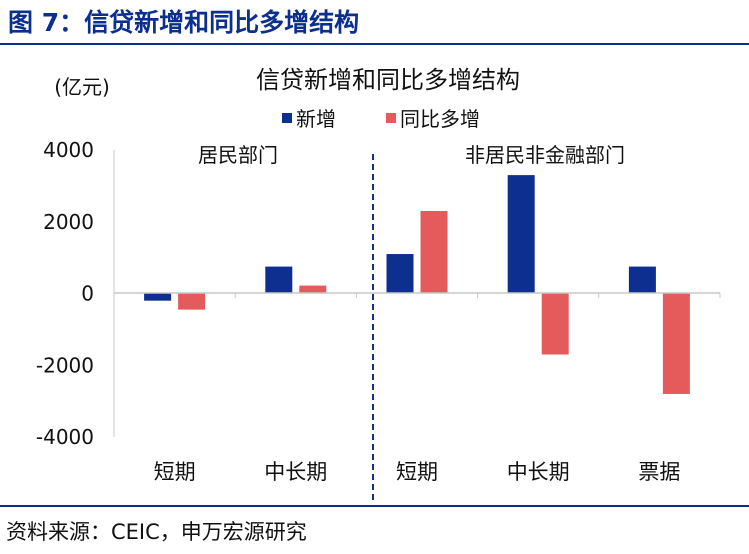 The height and width of the screenshot is (554, 749). I want to click on unit-label: (亿元), so click(82, 87).